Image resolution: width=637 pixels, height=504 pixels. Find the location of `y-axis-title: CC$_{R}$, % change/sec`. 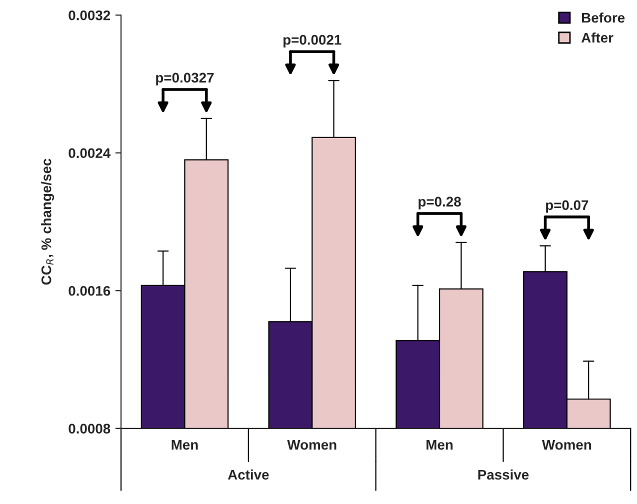

y-axis-title: CC$_{R}$, % change/sec is located at coordinates (47, 221).